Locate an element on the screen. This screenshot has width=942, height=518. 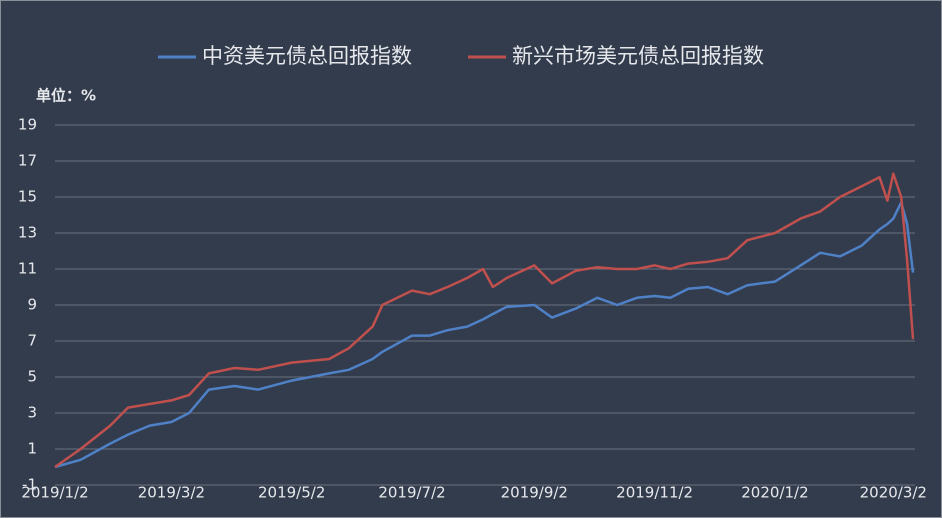
x-tick-label: 2020/1/2 is located at coordinates (774, 493).